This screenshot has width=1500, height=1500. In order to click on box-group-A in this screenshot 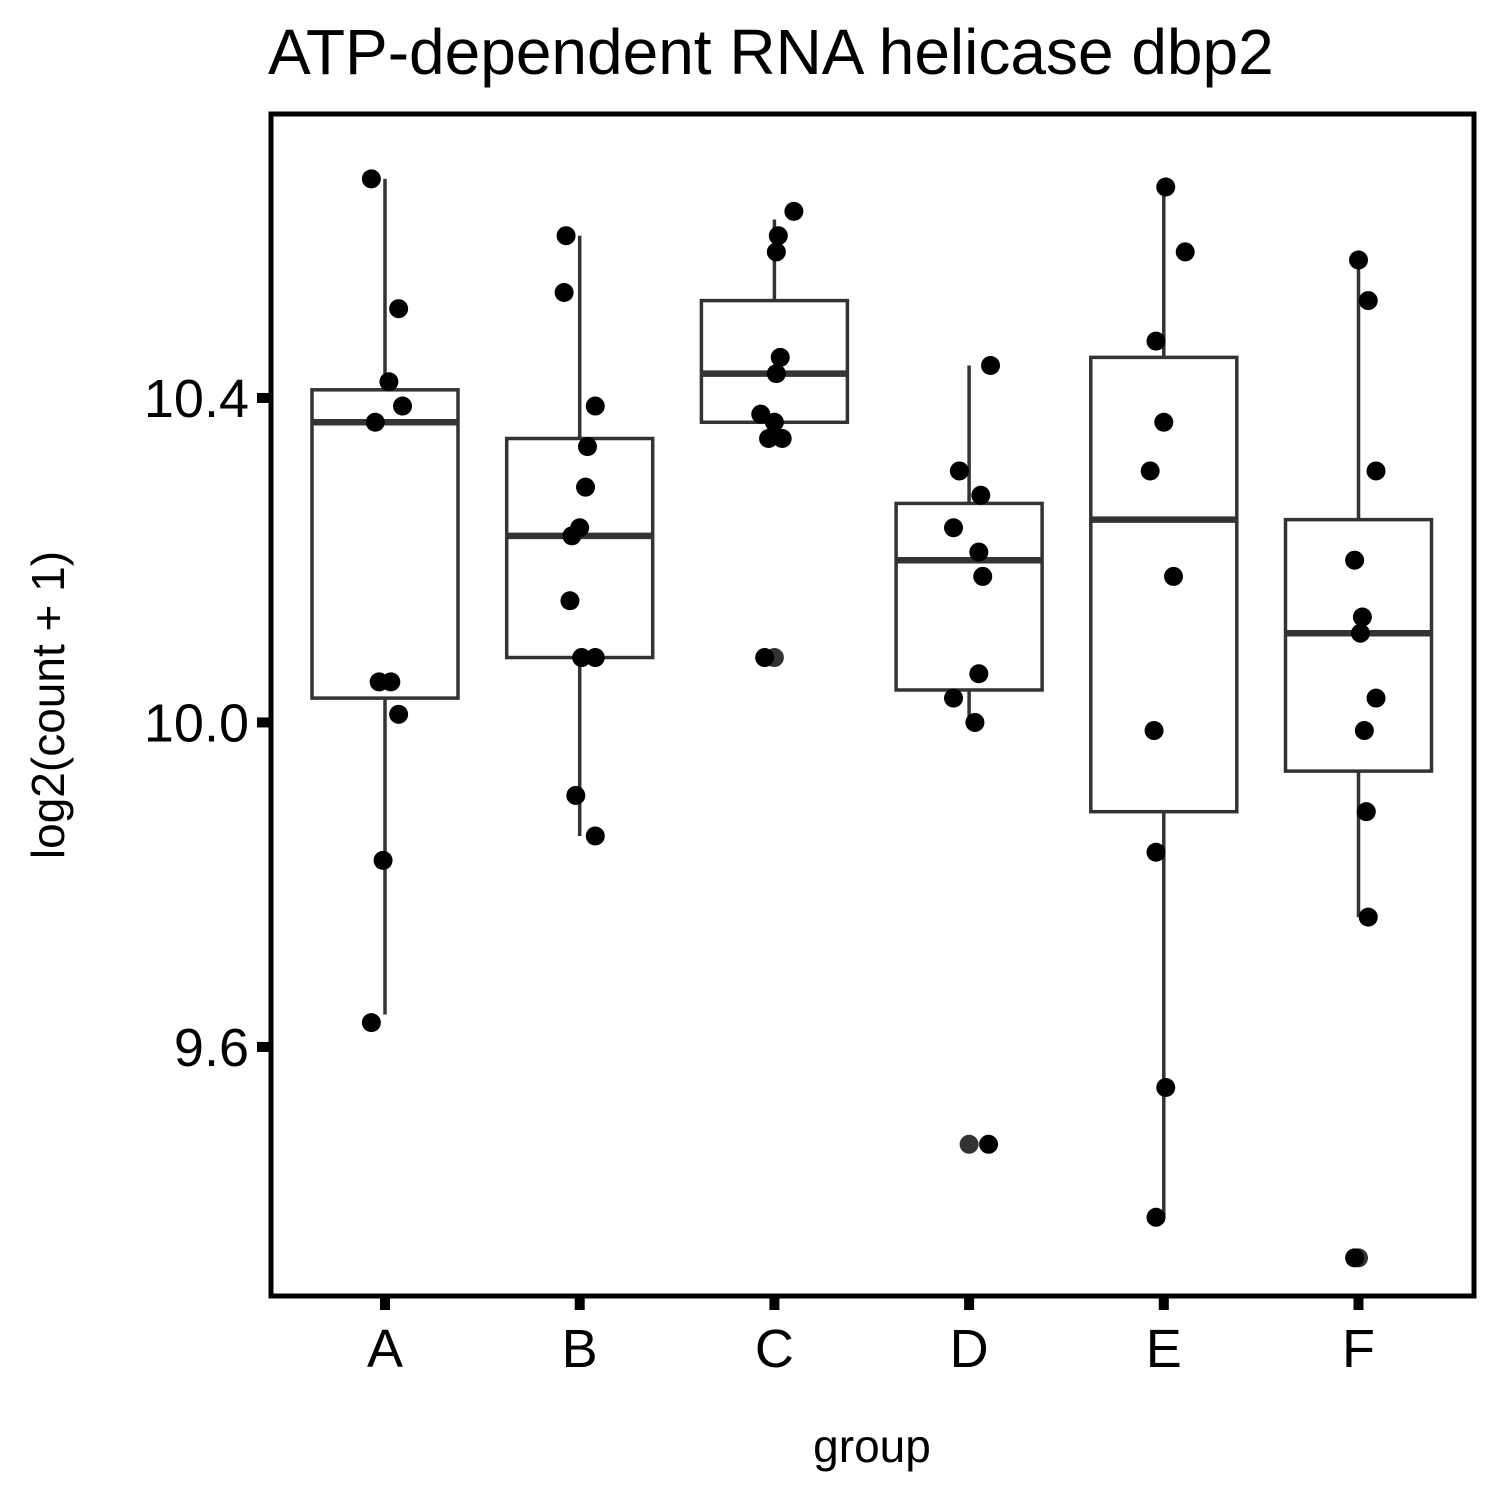, I will do `click(385, 596)`.